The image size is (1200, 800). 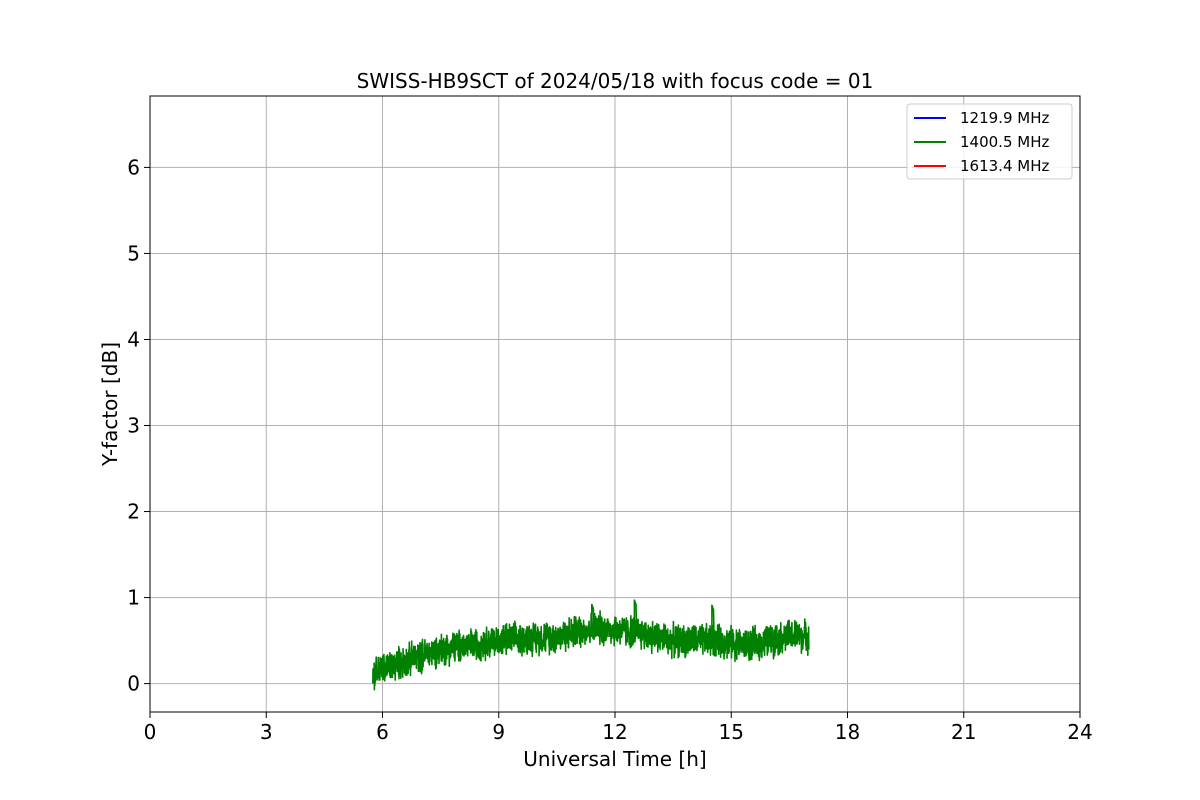 What do you see at coordinates (847, 732) in the screenshot?
I see `x-tick-label: 18` at bounding box center [847, 732].